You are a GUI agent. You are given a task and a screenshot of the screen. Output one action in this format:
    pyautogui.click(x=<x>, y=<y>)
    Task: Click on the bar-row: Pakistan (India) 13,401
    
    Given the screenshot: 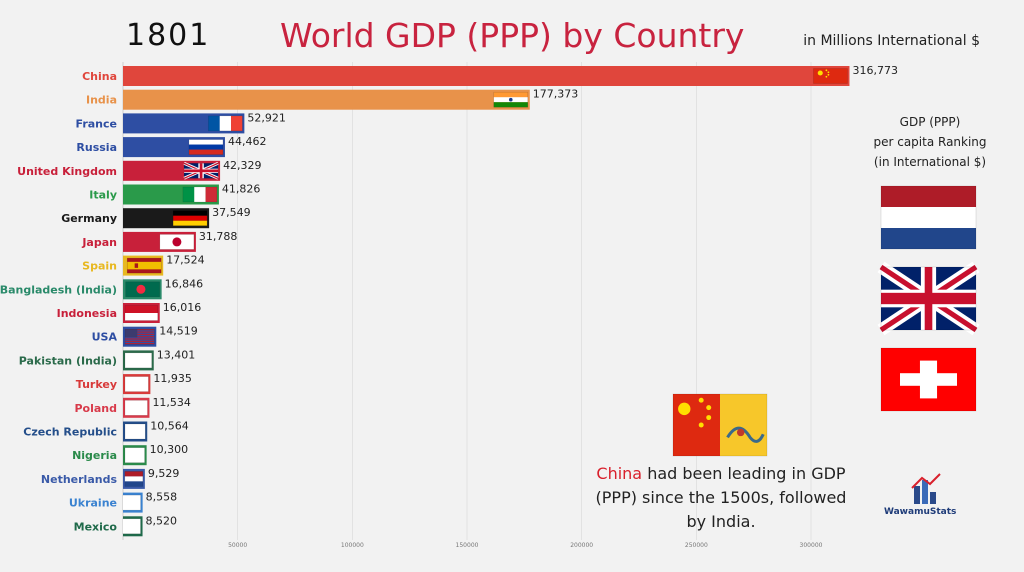 What is the action you would take?
    pyautogui.click(x=107, y=359)
    